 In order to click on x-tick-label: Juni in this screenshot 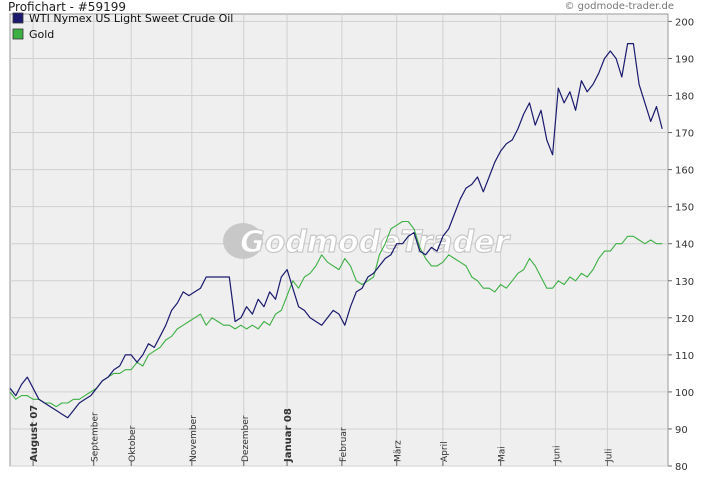, I will do `click(557, 454)`.